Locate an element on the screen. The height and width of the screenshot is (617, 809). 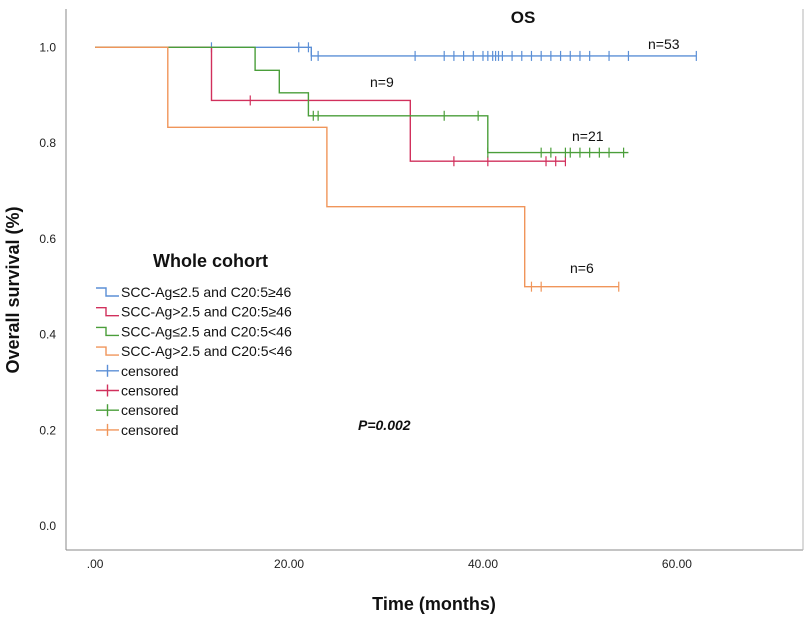
y-tick-label: 0.6 is located at coordinates (47, 239).